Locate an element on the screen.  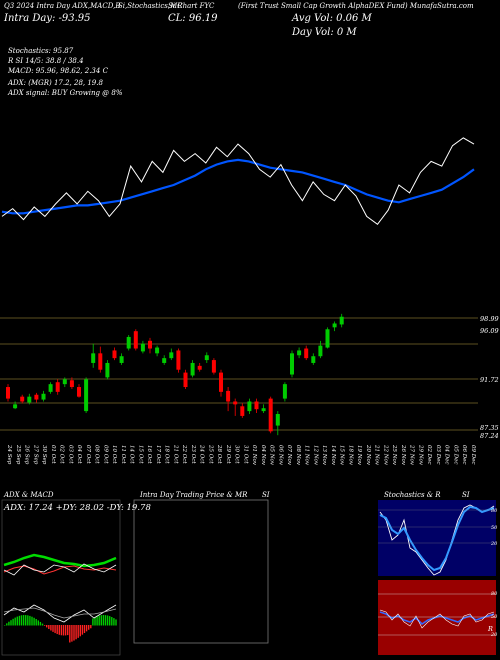
stoch-panel-title: Stochastics & R is located at coordinates (412, 495).